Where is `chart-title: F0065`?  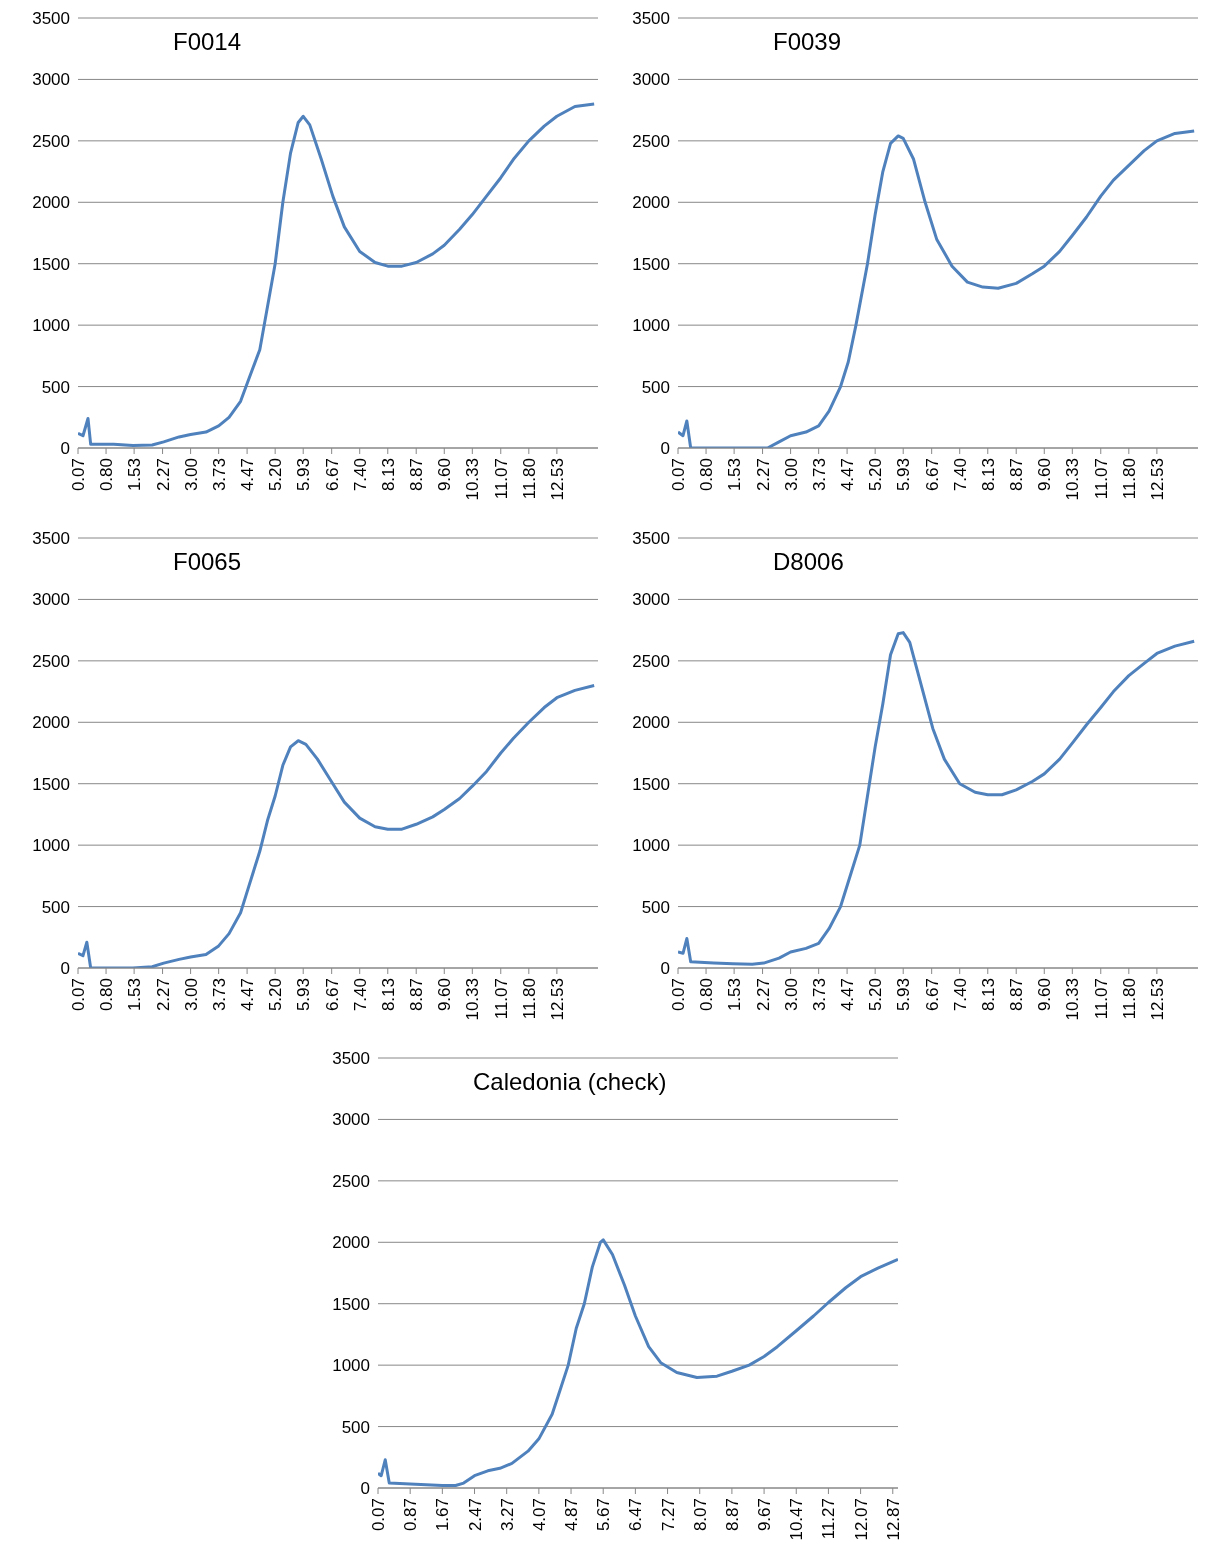
chart-title: F0065 is located at coordinates (207, 562).